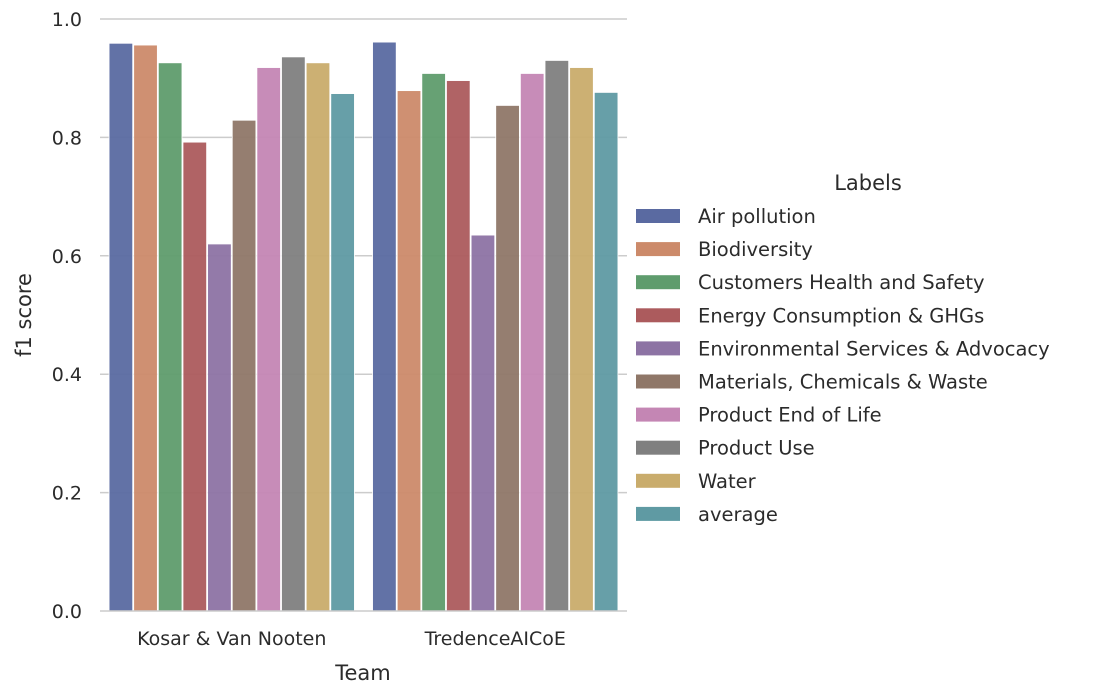  What do you see at coordinates (841, 315) in the screenshot?
I see `legend-label: Energy Consumption & GHGs` at bounding box center [841, 315].